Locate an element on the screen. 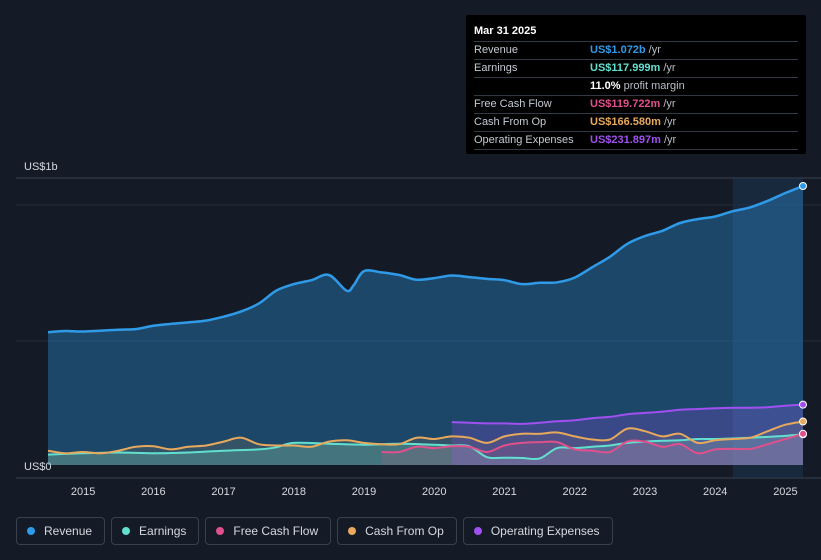 The width and height of the screenshot is (821, 560). x-tick-label: 2023 is located at coordinates (645, 492).